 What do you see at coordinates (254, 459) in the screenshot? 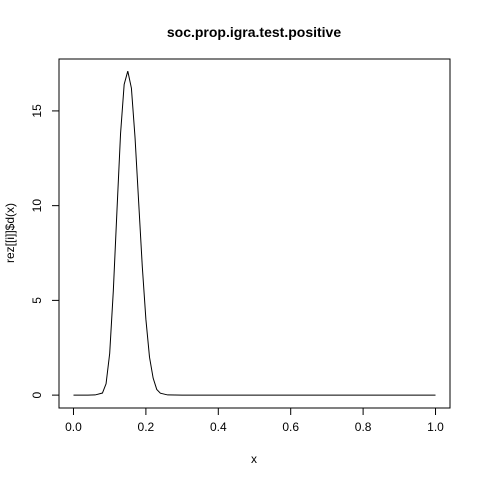
I see `x-axis-label: x` at bounding box center [254, 459].